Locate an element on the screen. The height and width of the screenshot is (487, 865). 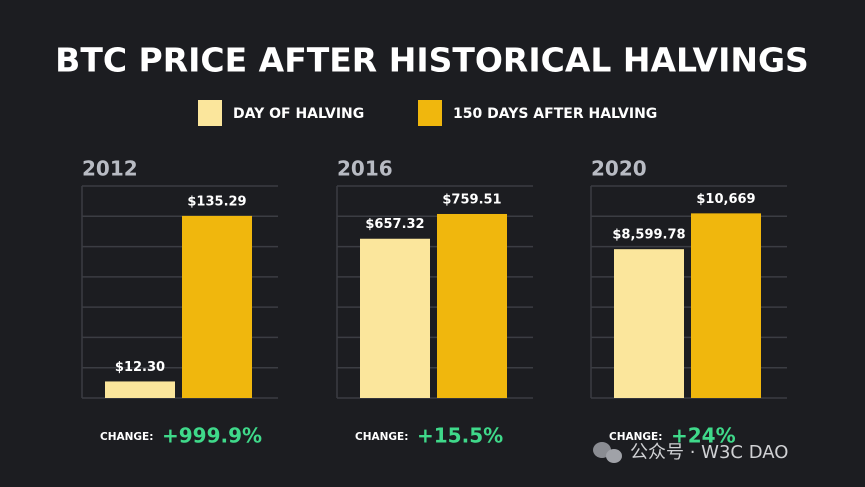
legend-label: DAY OF HALVING is located at coordinates (298, 114).